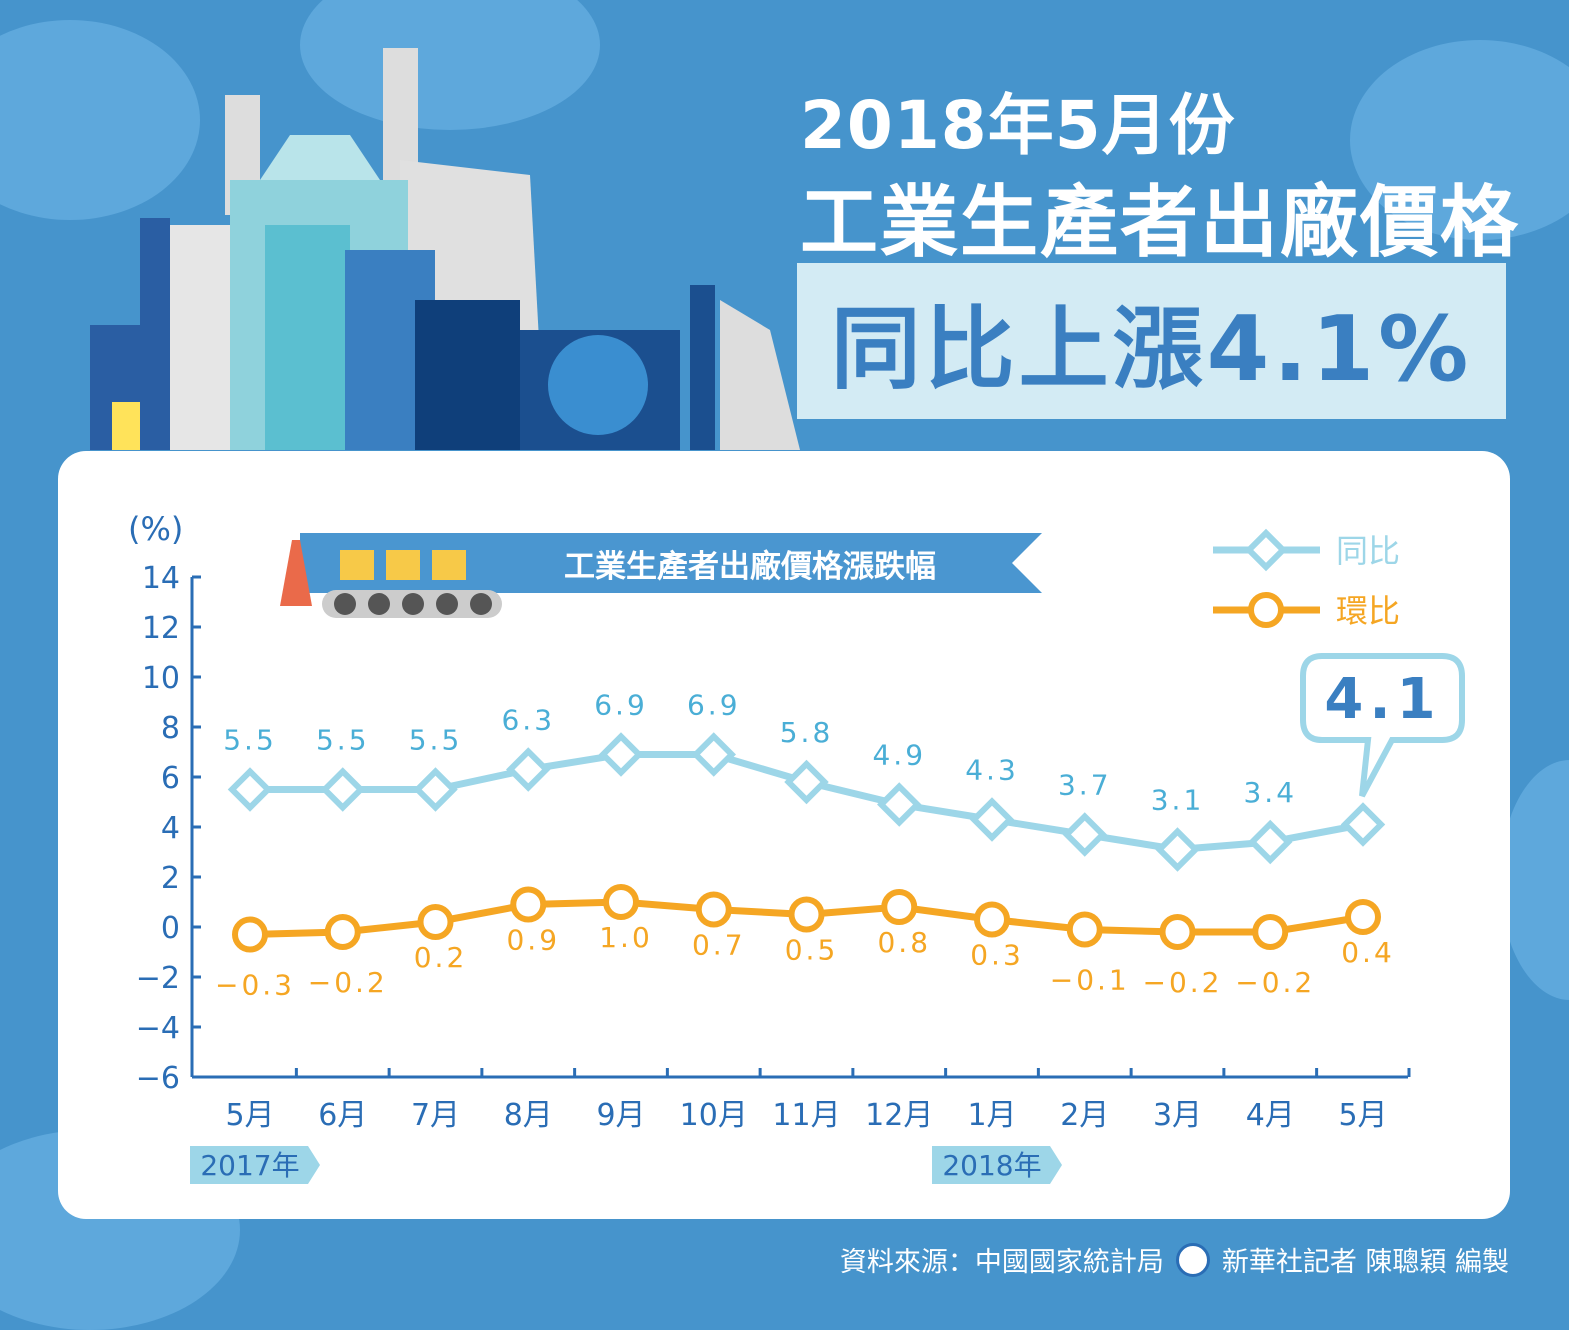 The width and height of the screenshot is (1569, 1330). I want to click on chart-title-banner, so click(671, 563).